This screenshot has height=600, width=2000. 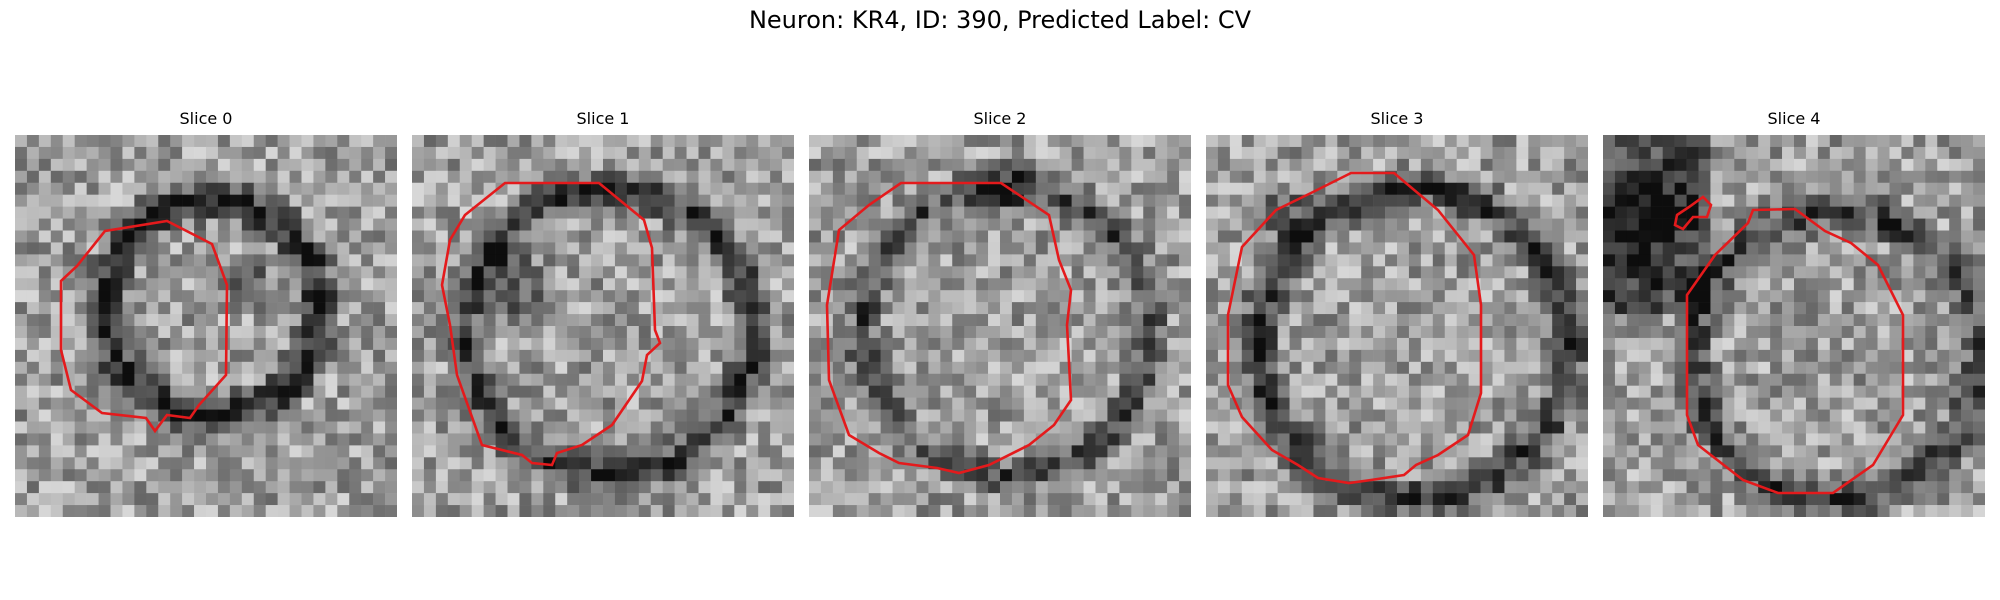 What do you see at coordinates (206, 118) in the screenshot?
I see `slice-title: Slice 0` at bounding box center [206, 118].